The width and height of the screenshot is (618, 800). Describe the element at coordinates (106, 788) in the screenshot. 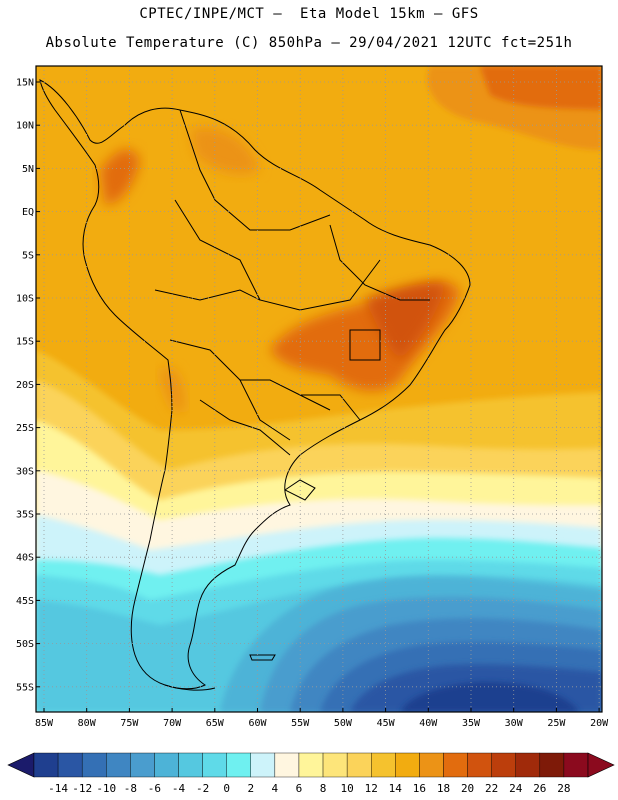

I see `colorbar-label: -10` at that location.